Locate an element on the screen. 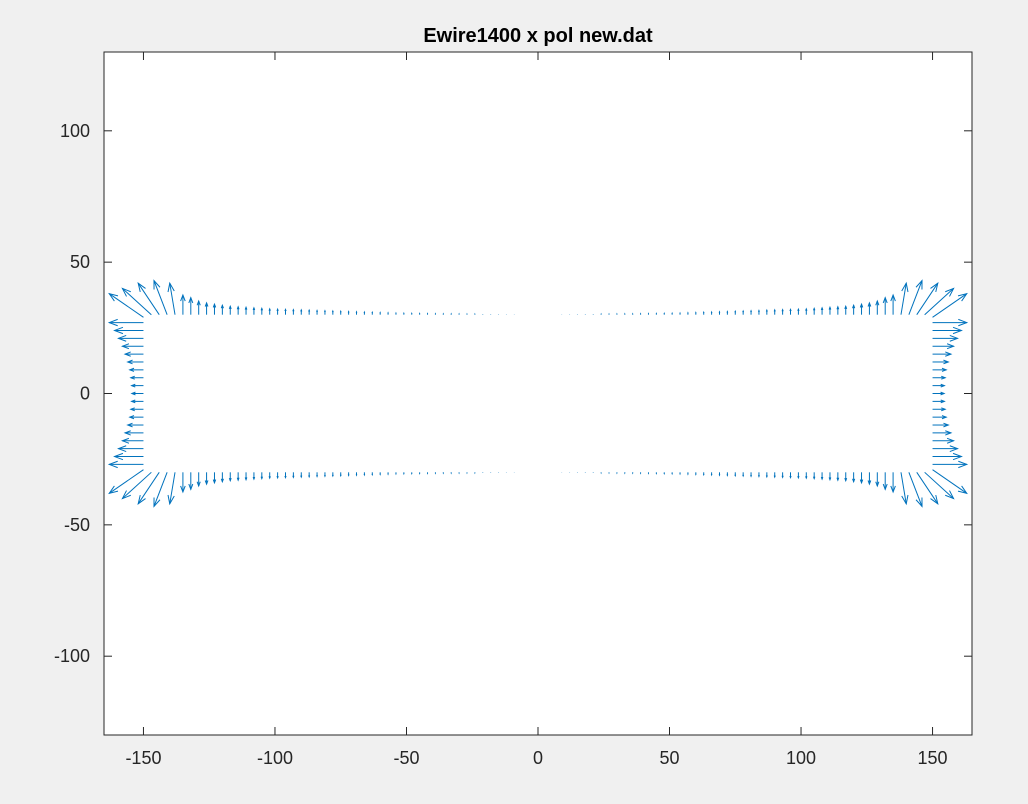 The width and height of the screenshot is (1028, 804). y-tick-label: -50 is located at coordinates (77, 525).